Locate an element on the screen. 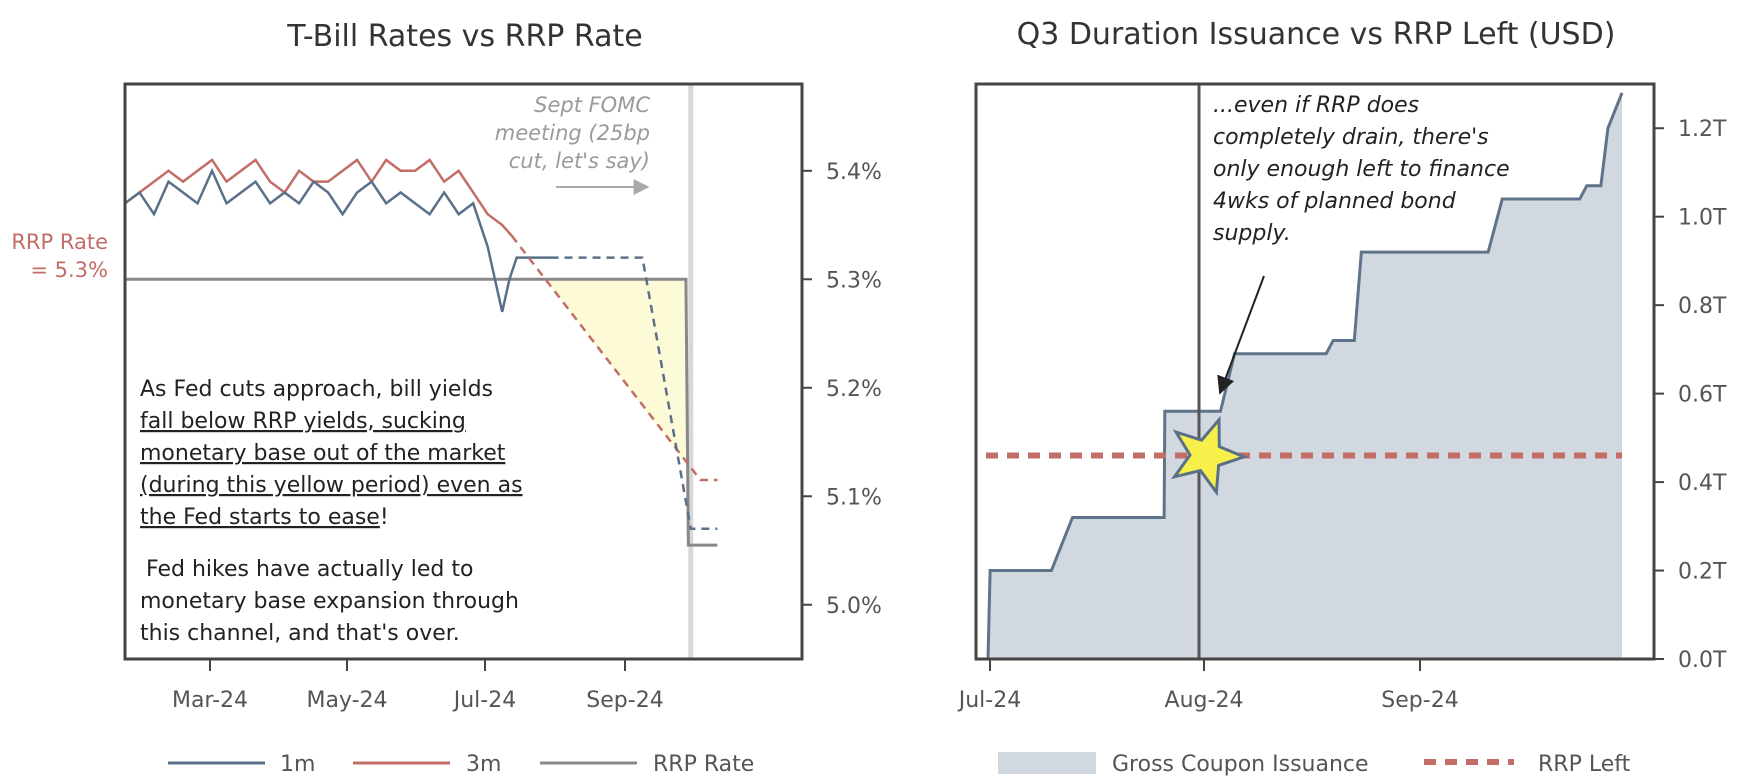 The width and height of the screenshot is (1762, 780). box-line-7: monetary base expansion through is located at coordinates (329, 601).